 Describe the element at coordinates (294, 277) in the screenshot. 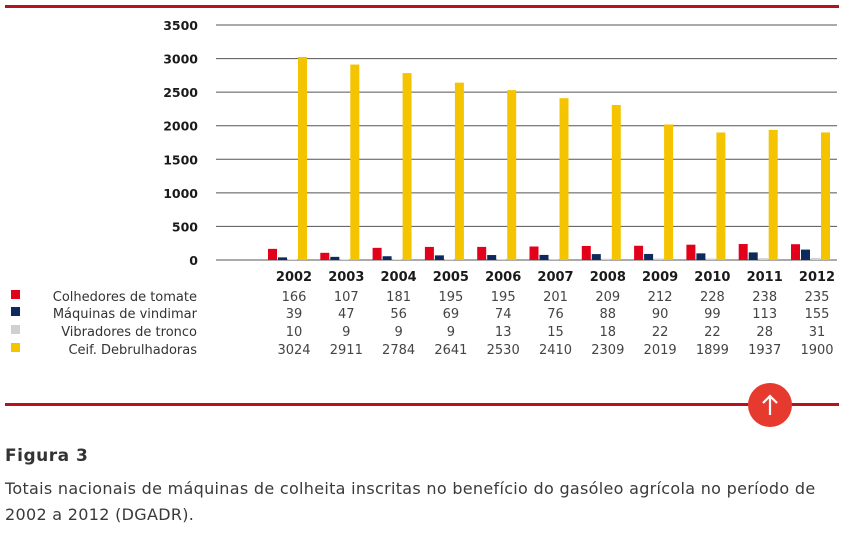

I see `x-tick-label: 2002` at that location.